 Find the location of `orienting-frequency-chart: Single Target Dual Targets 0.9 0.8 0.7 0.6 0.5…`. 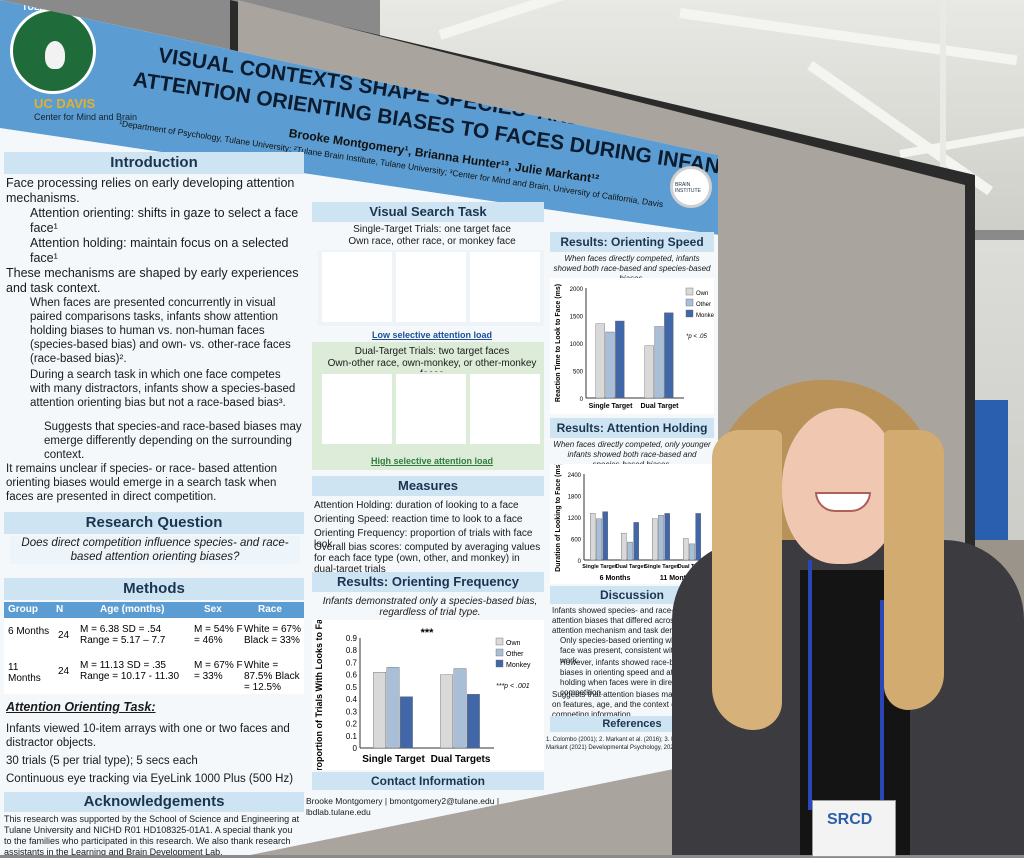

orienting-frequency-chart: Single Target Dual Targets 0.9 0.8 0.7 0.6 0.5… is located at coordinates (428, 695).